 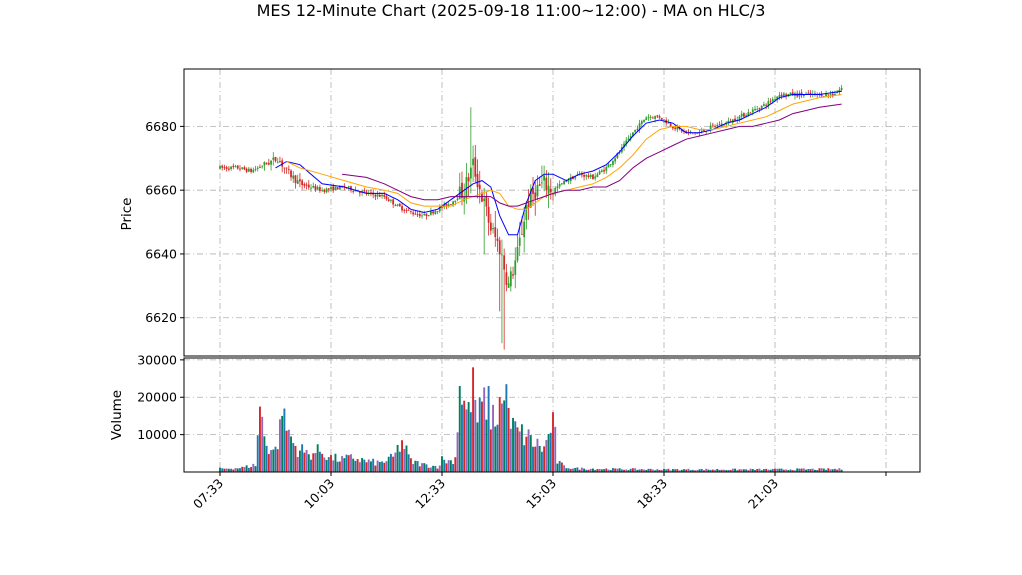 What do you see at coordinates (531, 419) in the screenshot?
I see `volume-bars` at bounding box center [531, 419].